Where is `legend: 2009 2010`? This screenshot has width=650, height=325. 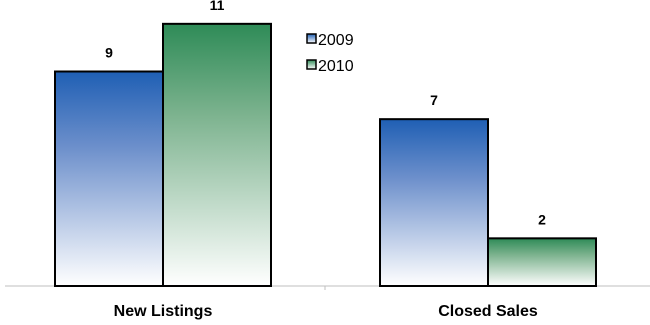 legend: 2009 2010 is located at coordinates (330, 53).